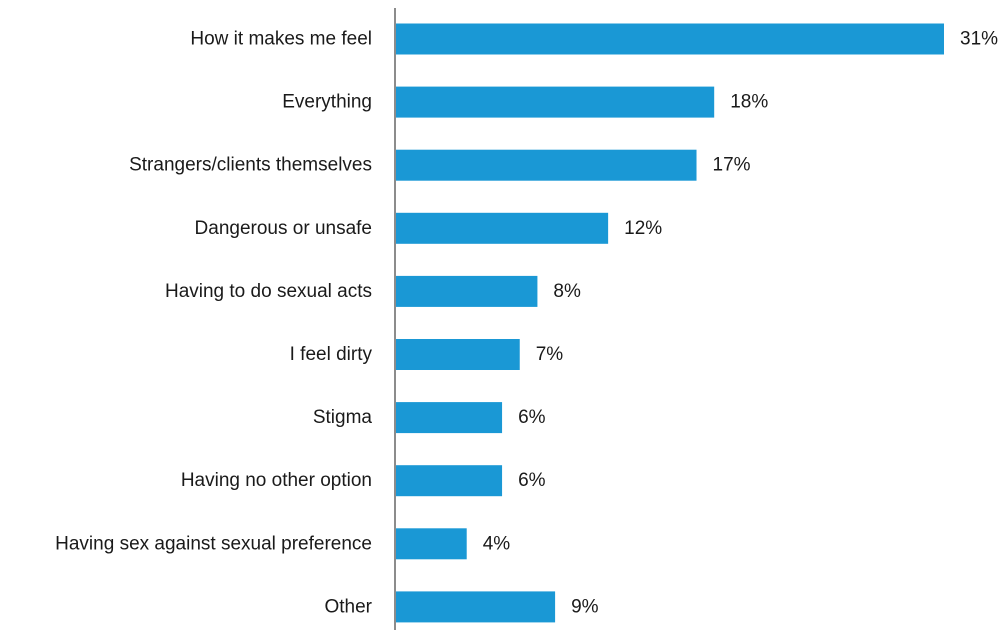 Image resolution: width=1006 pixels, height=630 pixels. Describe the element at coordinates (213, 543) in the screenshot. I see `category-label: Having sex against sexual preference` at that location.